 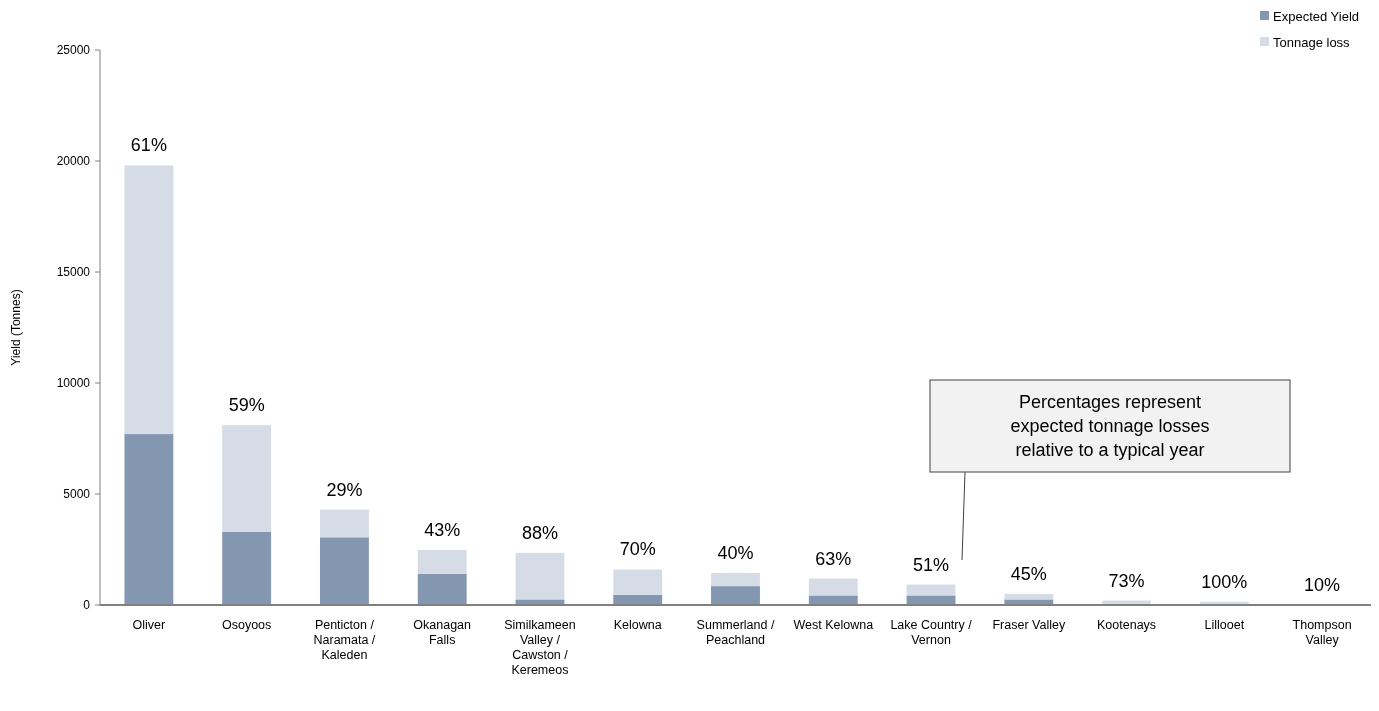 I want to click on x-tick-label: Kelowna, so click(x=637, y=625).